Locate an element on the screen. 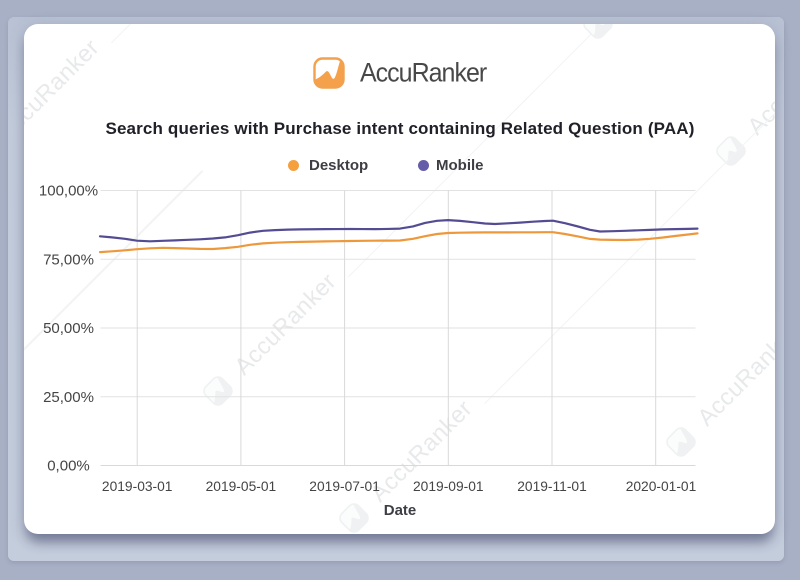 This screenshot has width=800, height=580. svg-text: 2019-11-01 is located at coordinates (552, 486).